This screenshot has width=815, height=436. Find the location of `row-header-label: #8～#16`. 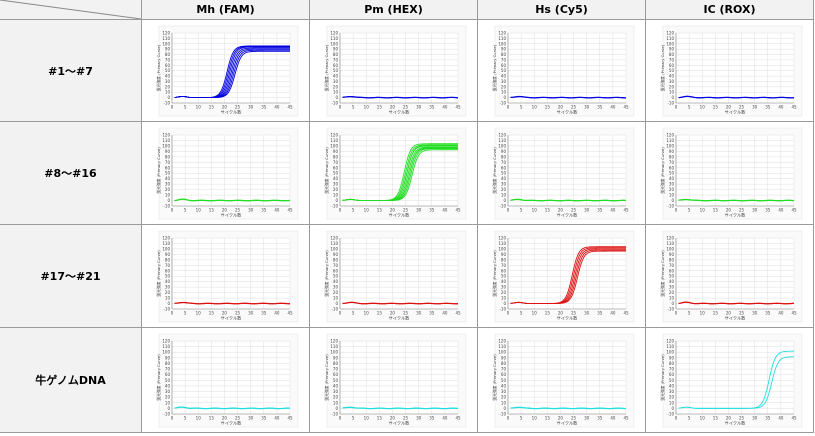

row-header-label: #8～#16 is located at coordinates (70, 173).